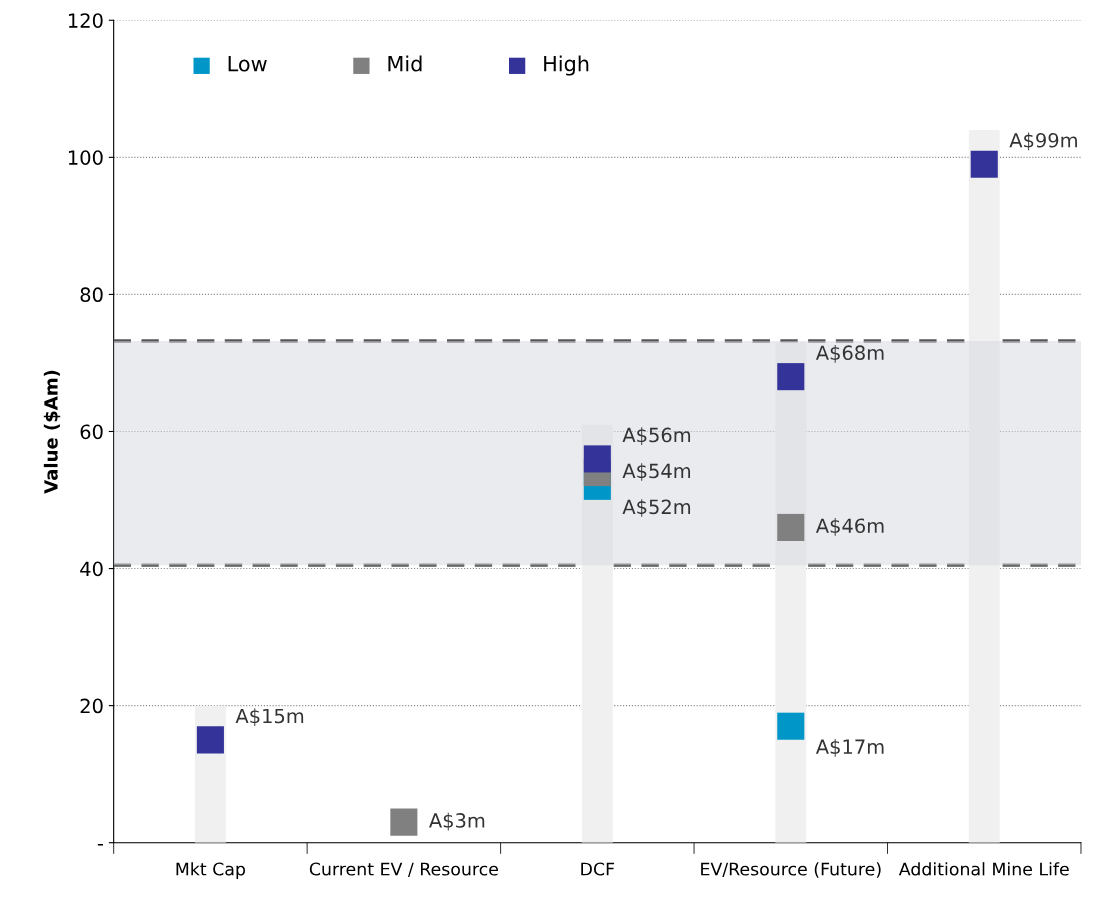 The width and height of the screenshot is (1093, 921). Describe the element at coordinates (984, 486) in the screenshot. I see `bar` at that location.